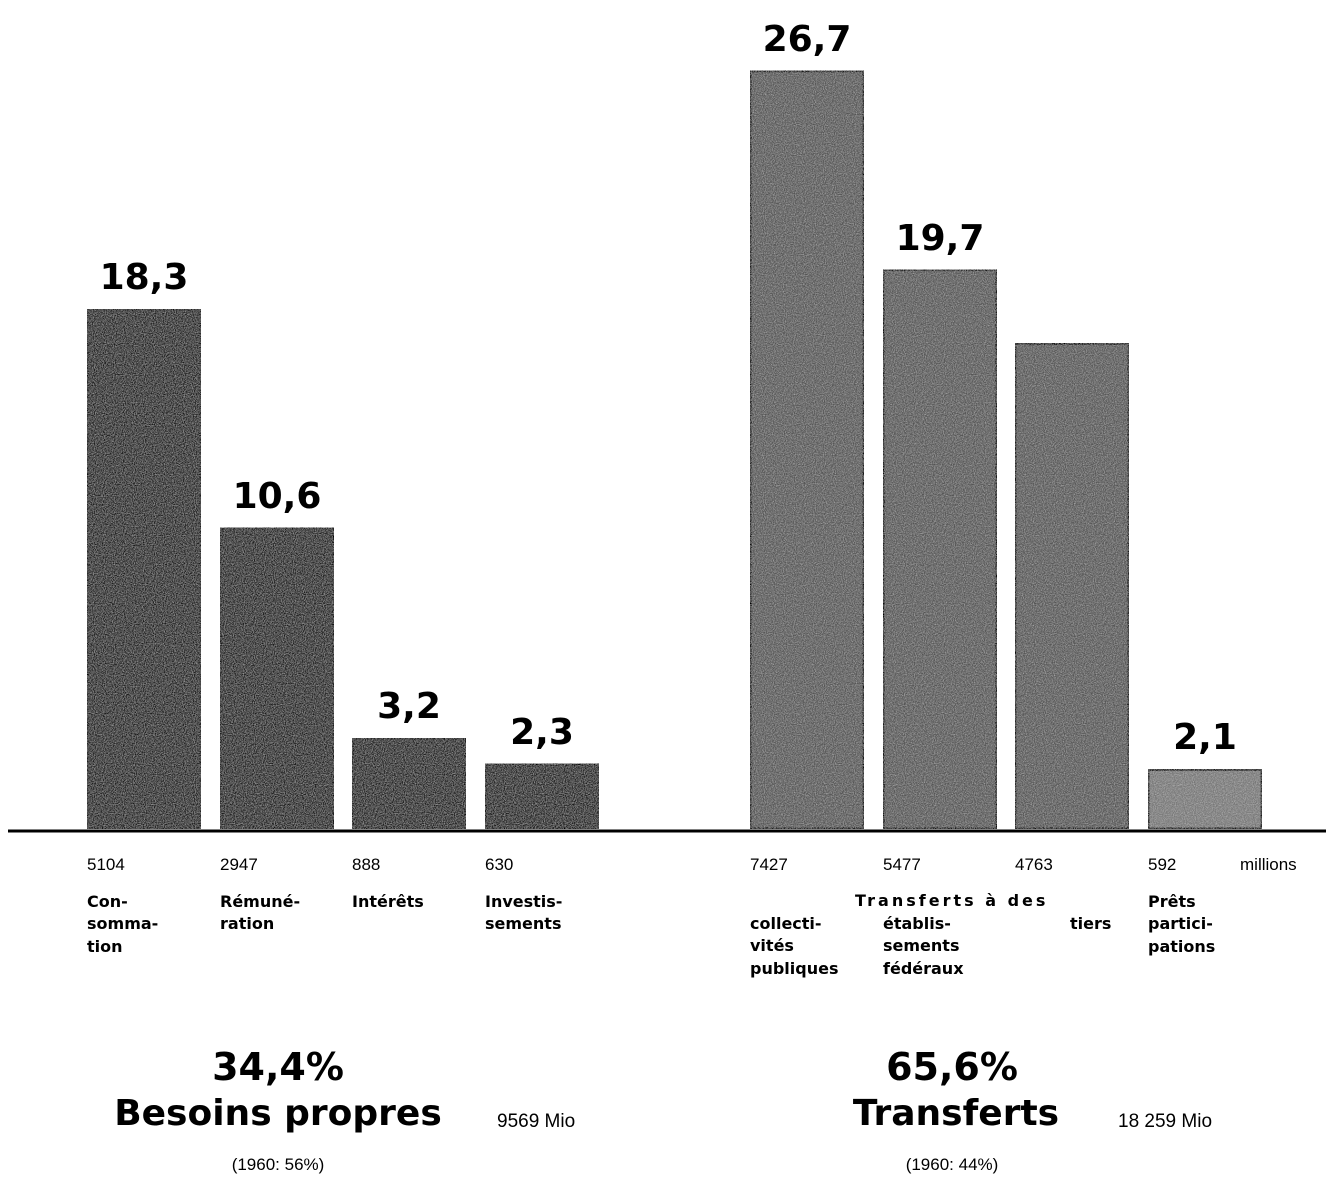 This screenshot has height=1178, width=1326. What do you see at coordinates (940, 238) in the screenshot?
I see `bar-value-label: 19,7` at bounding box center [940, 238].